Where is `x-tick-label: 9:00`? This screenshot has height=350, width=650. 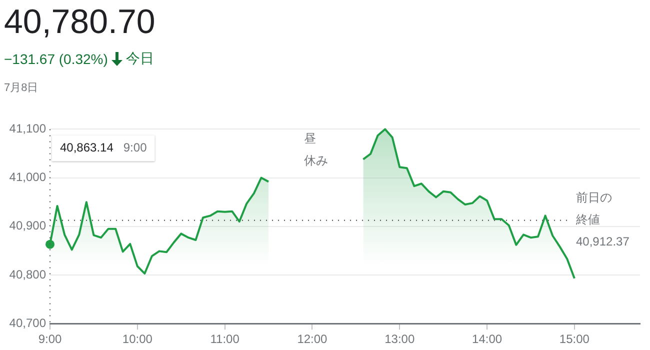 x-tick-label: 9:00 is located at coordinates (50, 339).